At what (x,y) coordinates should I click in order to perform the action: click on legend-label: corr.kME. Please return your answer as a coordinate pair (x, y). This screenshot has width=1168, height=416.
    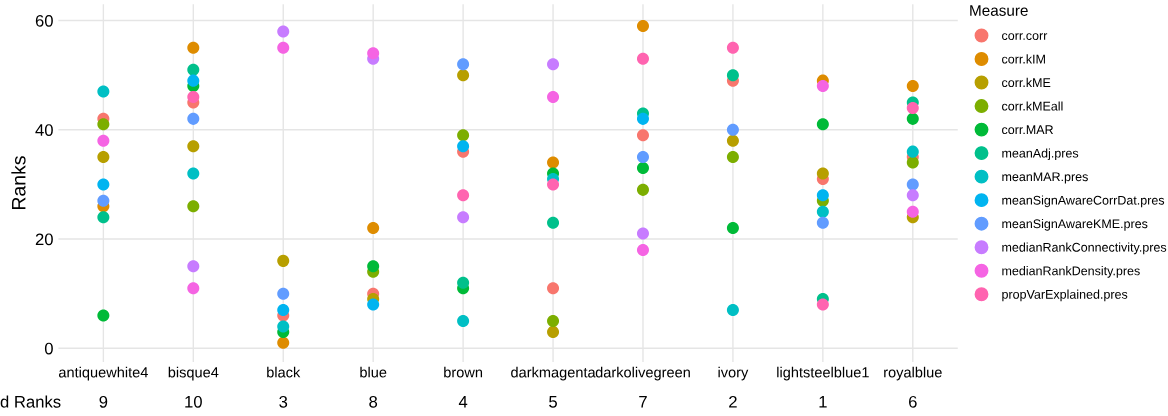
    Looking at the image, I should click on (1026, 82).